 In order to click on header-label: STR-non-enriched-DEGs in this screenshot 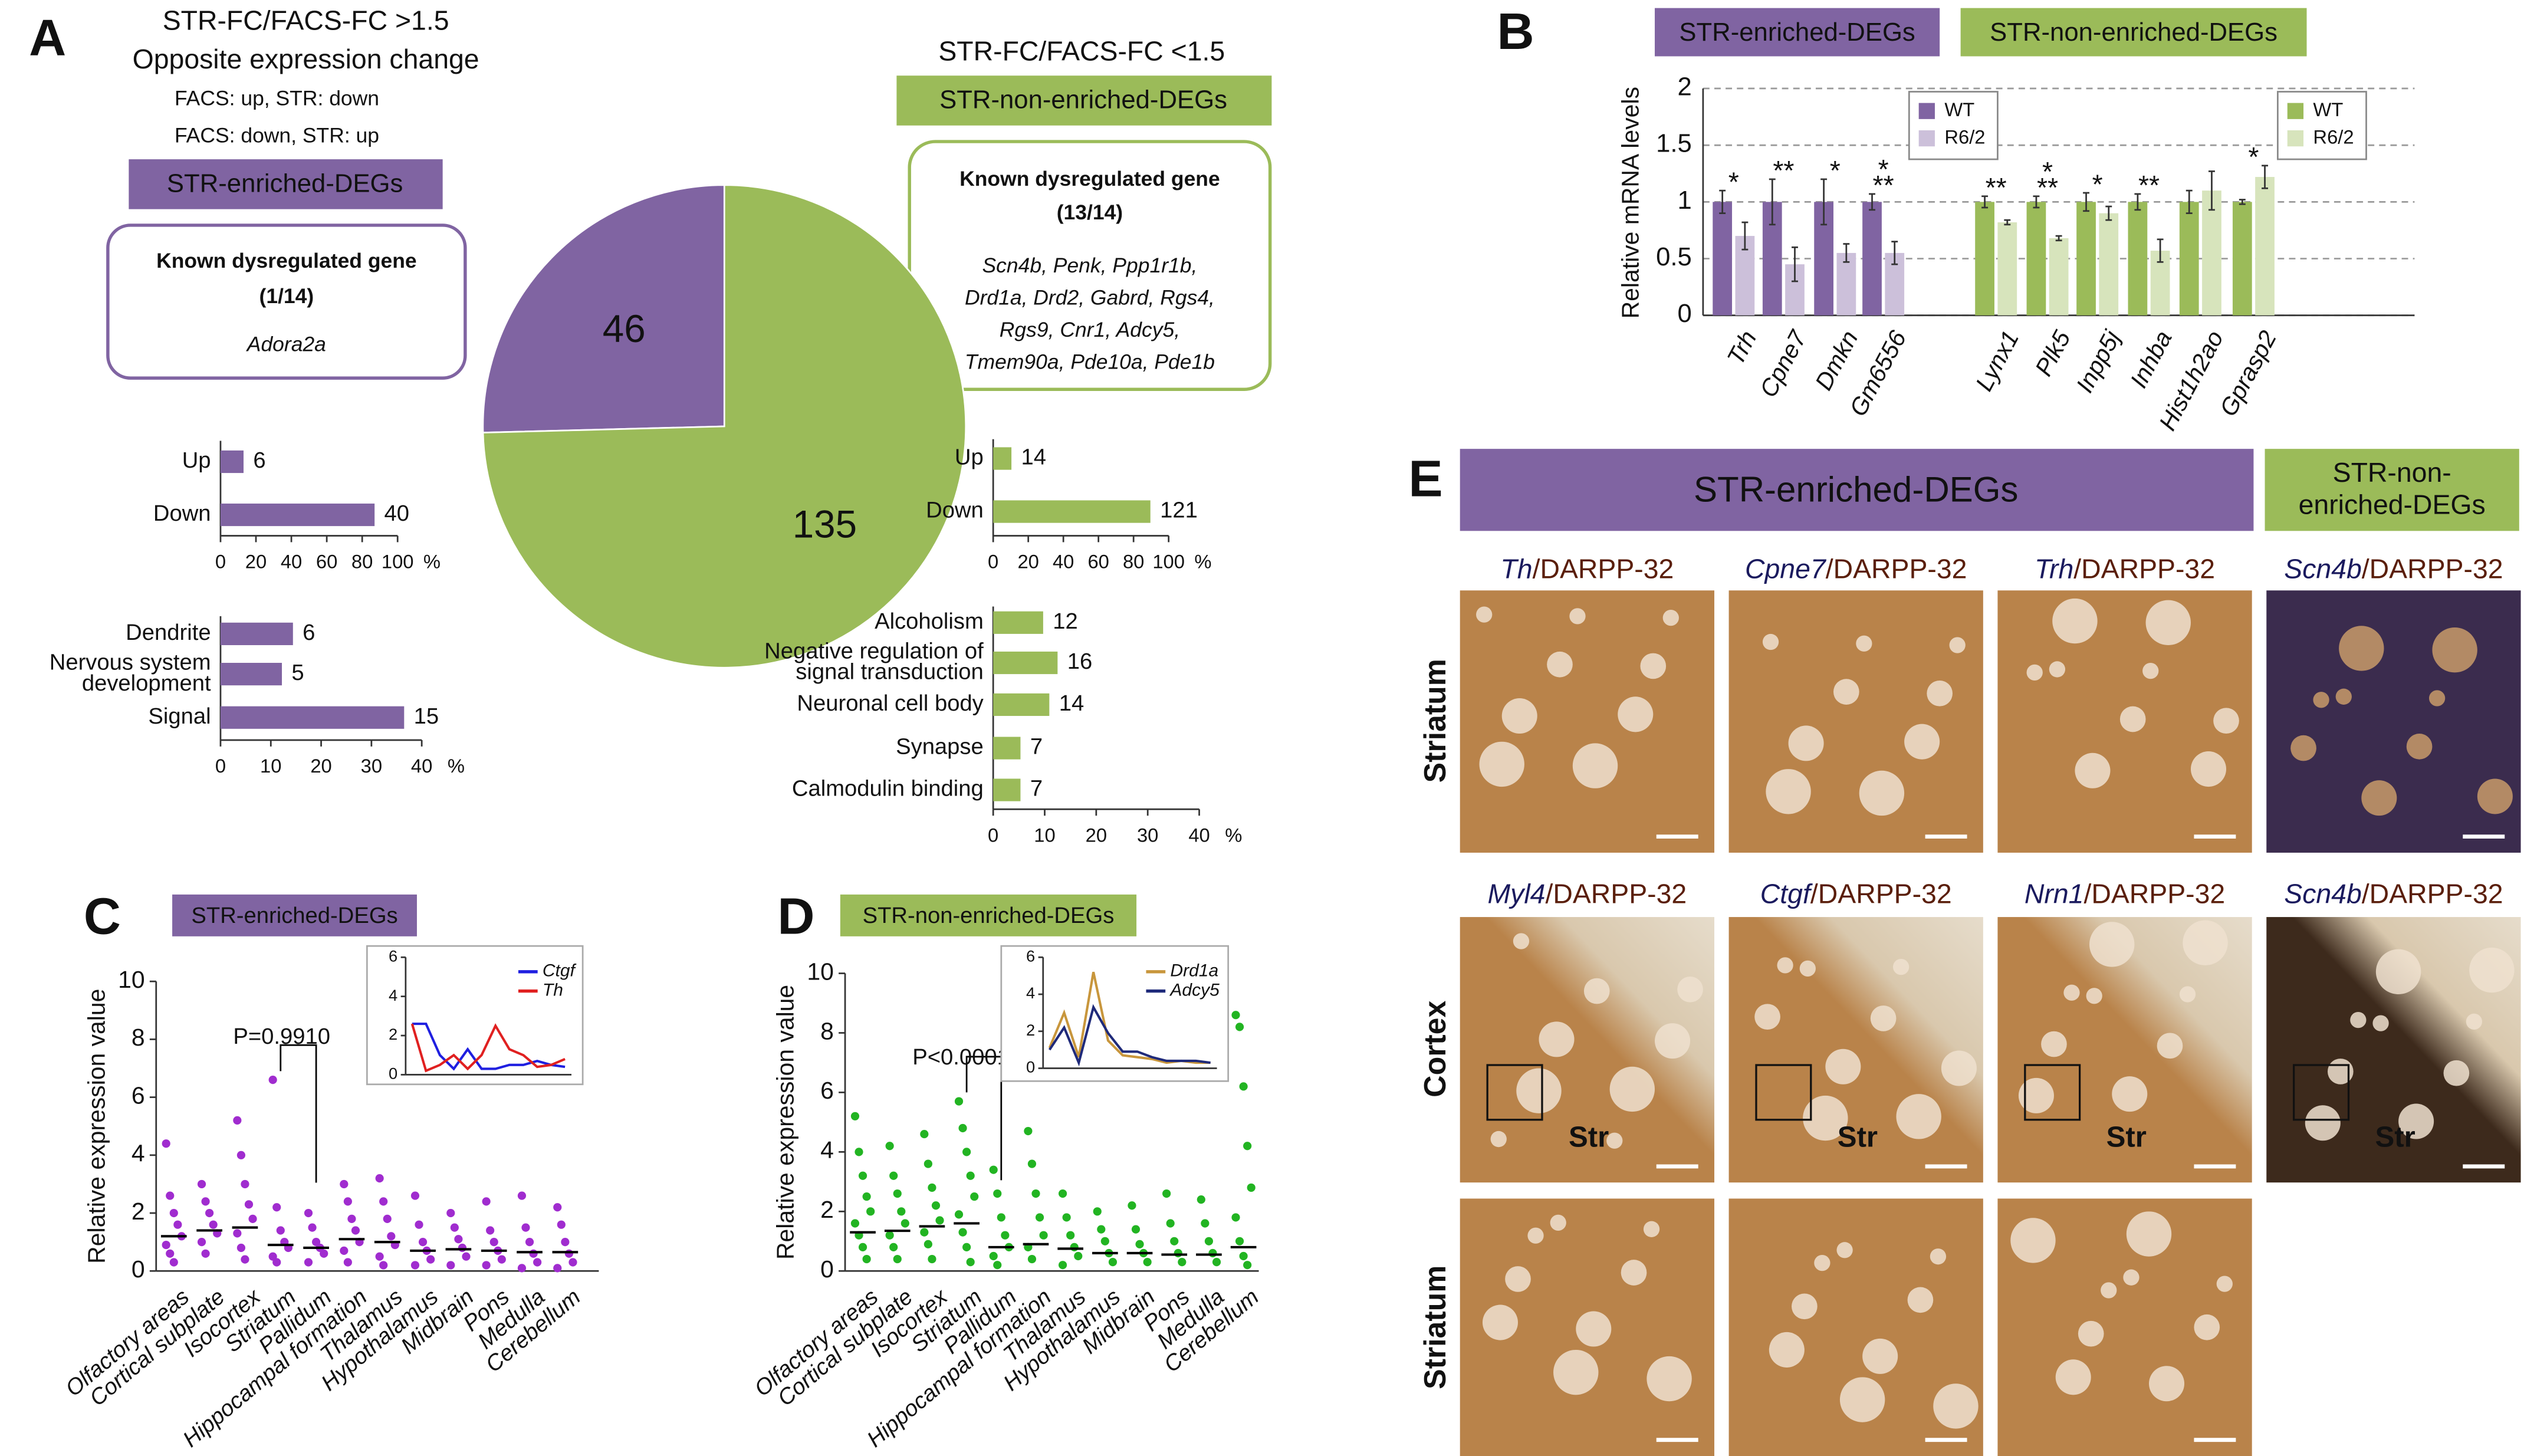, I will do `click(2392, 488)`.